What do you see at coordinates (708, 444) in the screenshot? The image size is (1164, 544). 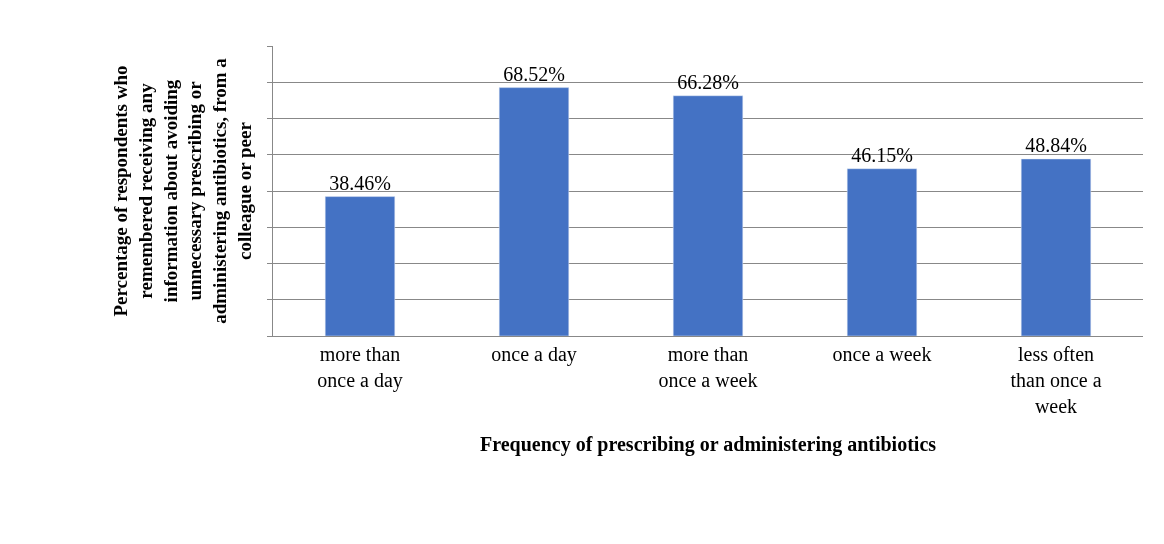 I see `x-axis-title: Frequency of prescribing or administering antibiotics` at bounding box center [708, 444].